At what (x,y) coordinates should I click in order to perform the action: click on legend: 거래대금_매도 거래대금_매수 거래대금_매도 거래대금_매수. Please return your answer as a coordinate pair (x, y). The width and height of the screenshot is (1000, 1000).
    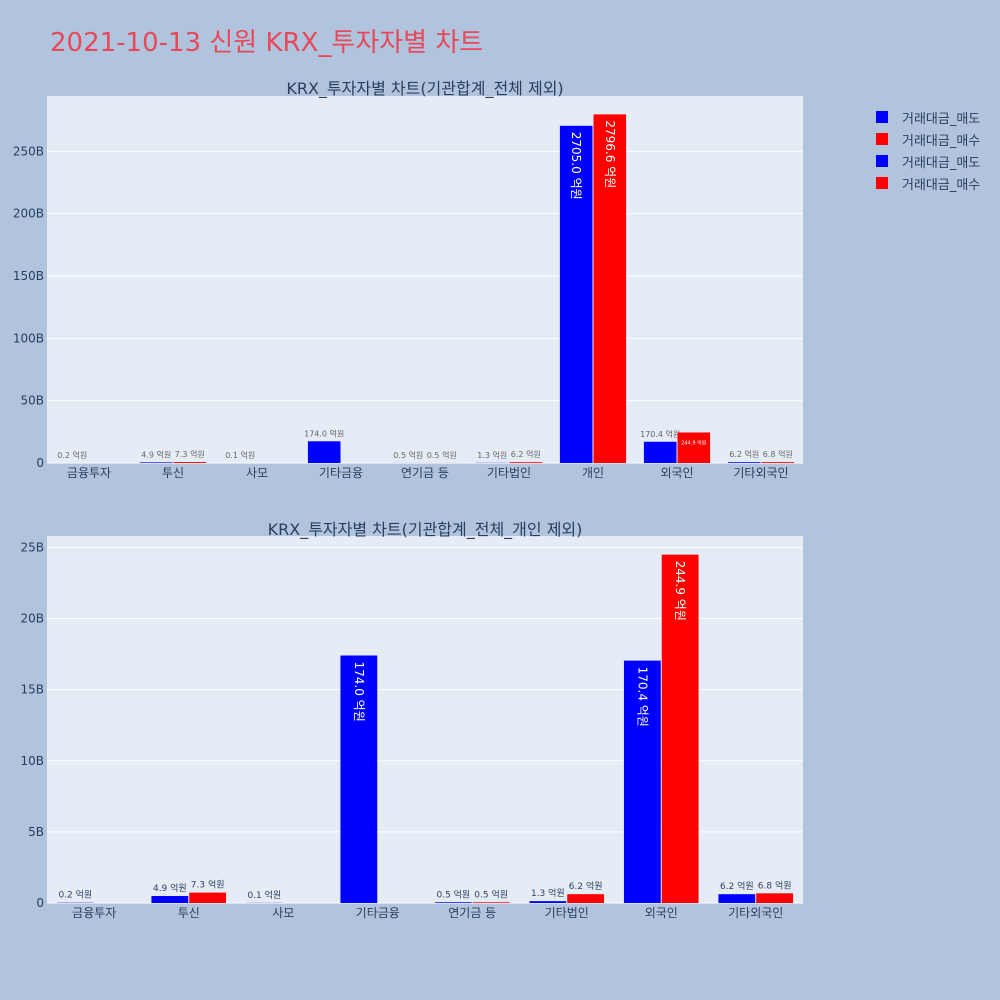
    Looking at the image, I should click on (928, 150).